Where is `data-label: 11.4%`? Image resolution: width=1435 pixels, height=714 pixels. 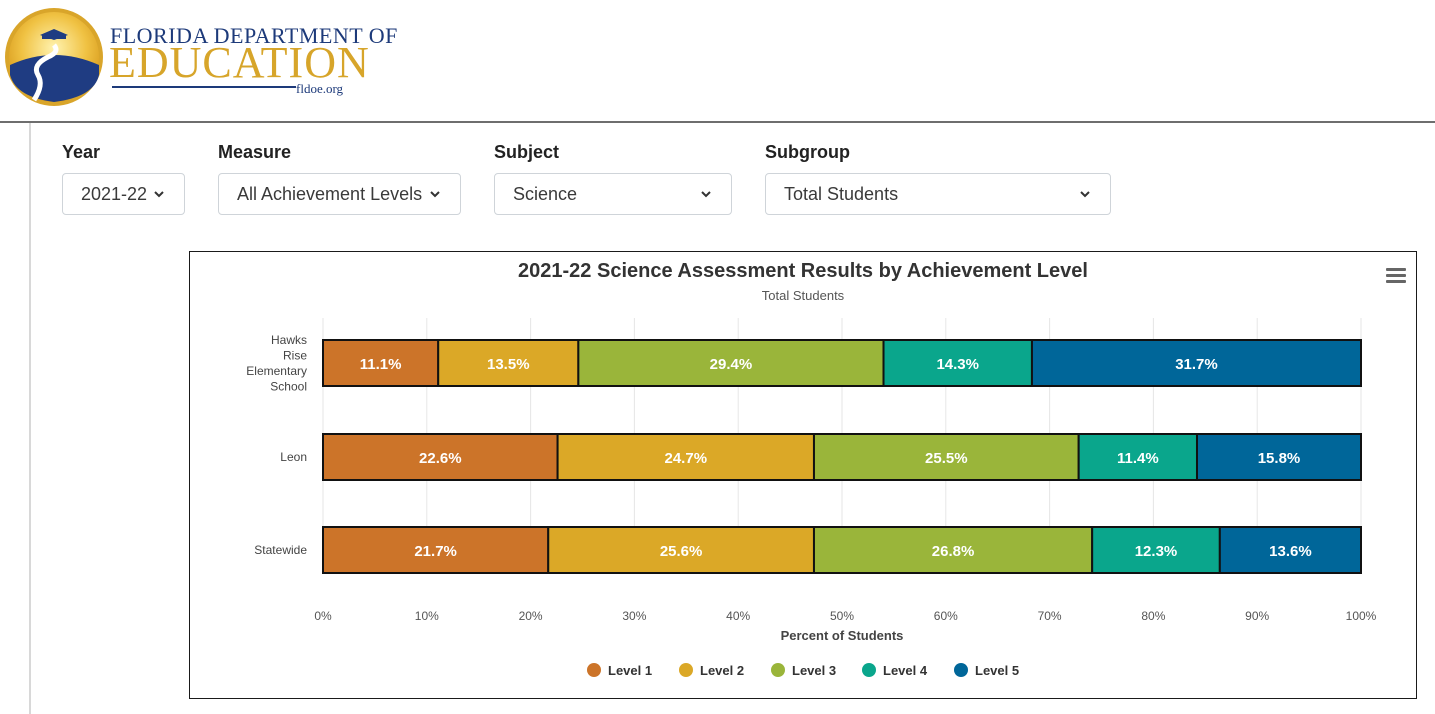 data-label: 11.4% is located at coordinates (1138, 458).